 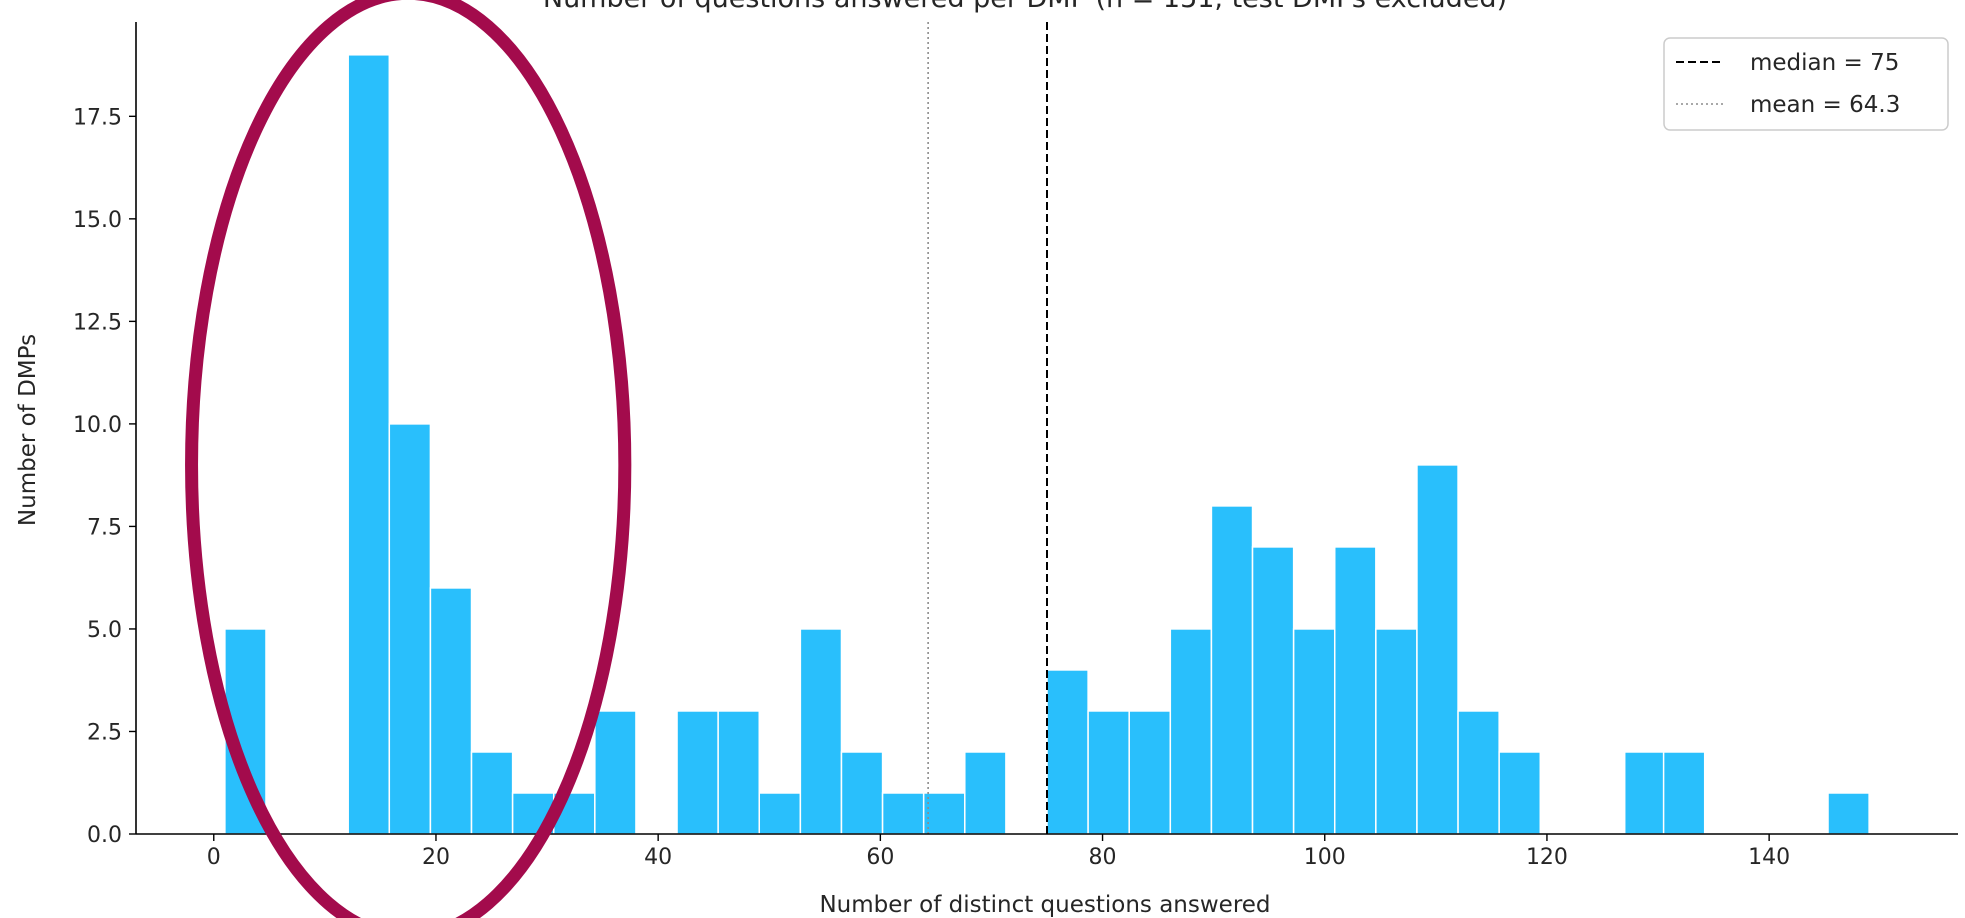 What do you see at coordinates (987, 428) in the screenshot?
I see `reference-lines` at bounding box center [987, 428].